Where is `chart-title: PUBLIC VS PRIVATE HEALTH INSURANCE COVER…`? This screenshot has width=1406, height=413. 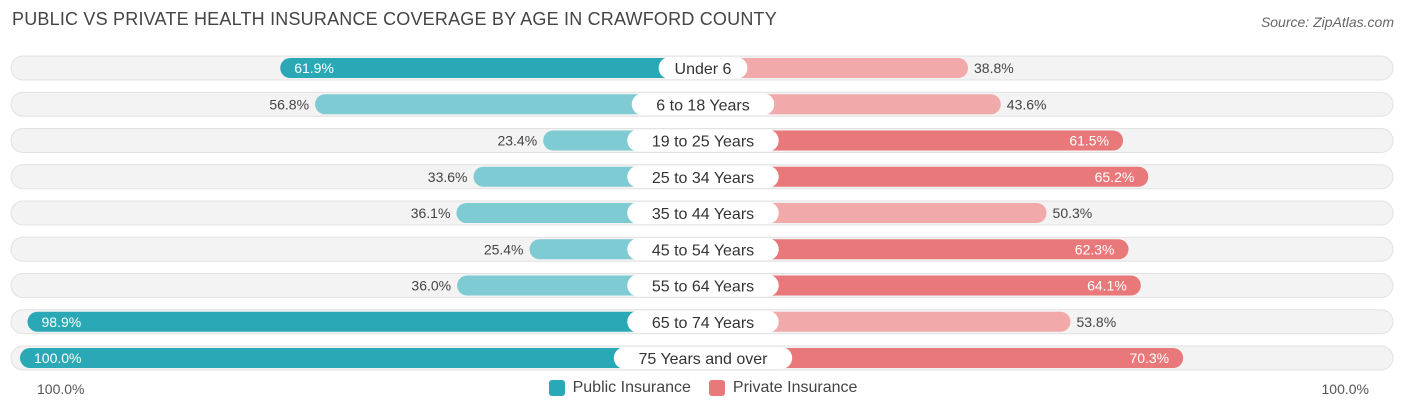 chart-title: PUBLIC VS PRIVATE HEALTH INSURANCE COVER… is located at coordinates (394, 19).